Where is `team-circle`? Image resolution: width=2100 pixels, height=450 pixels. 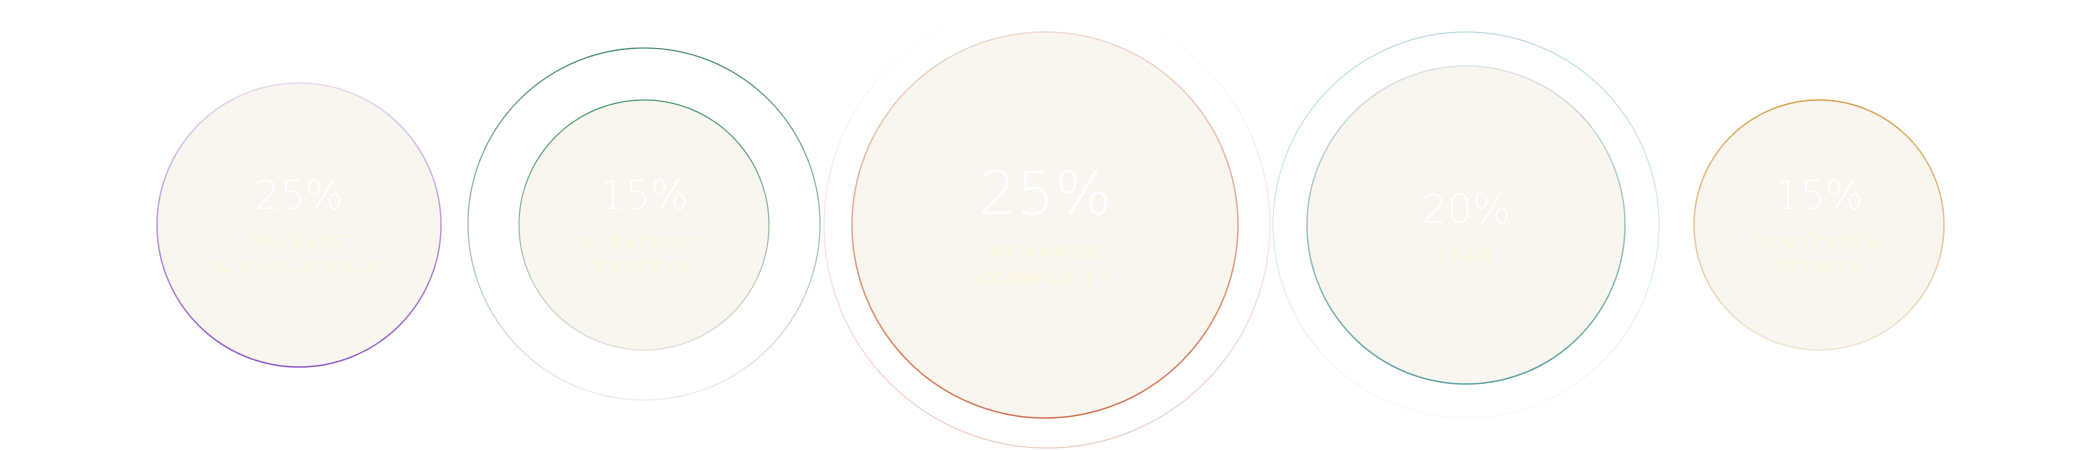
team-circle is located at coordinates (1466, 225).